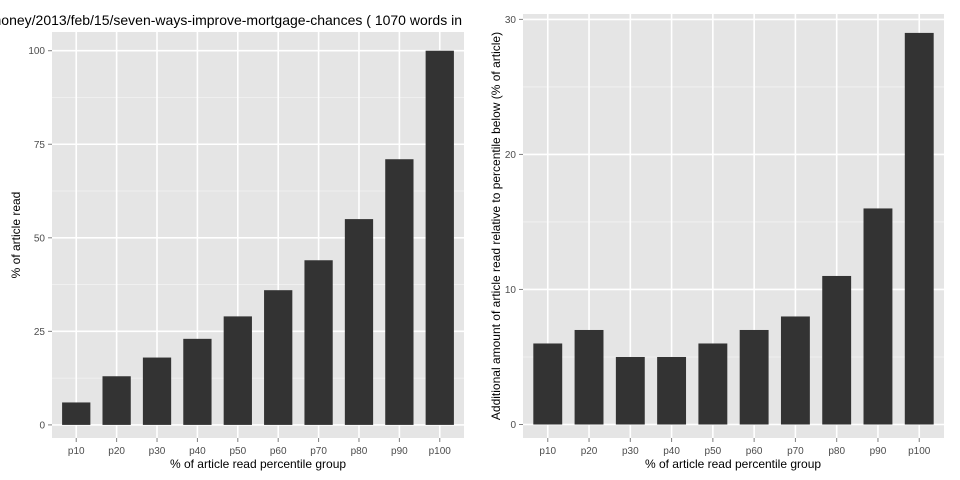 The width and height of the screenshot is (960, 480). What do you see at coordinates (399, 292) in the screenshot?
I see `left-bar-p90` at bounding box center [399, 292].